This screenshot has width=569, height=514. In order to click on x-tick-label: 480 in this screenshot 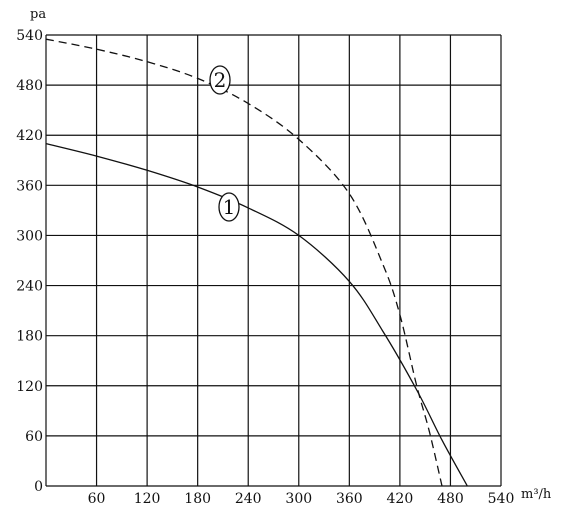, I will do `click(450, 499)`.